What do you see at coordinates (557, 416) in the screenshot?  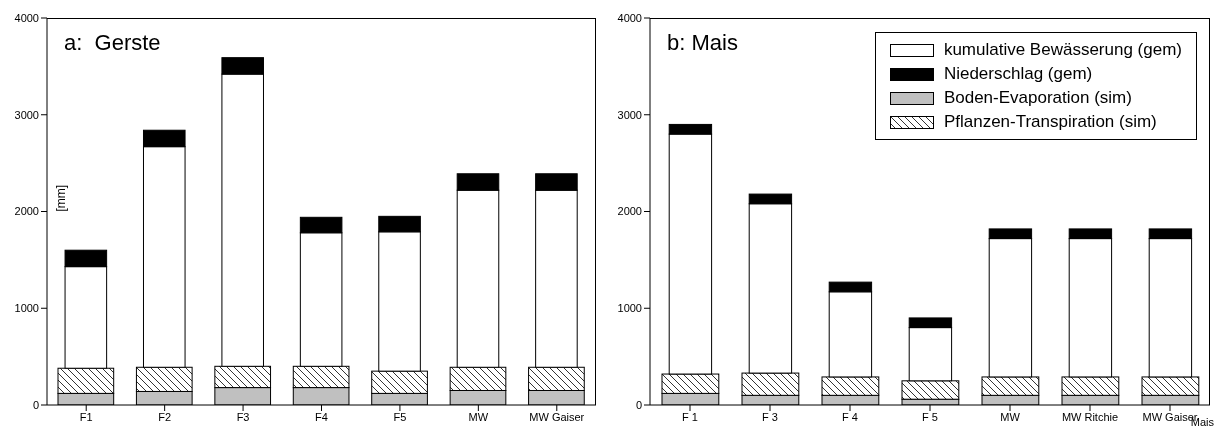 I see `x-tick-label: MW Gaiser` at bounding box center [557, 416].